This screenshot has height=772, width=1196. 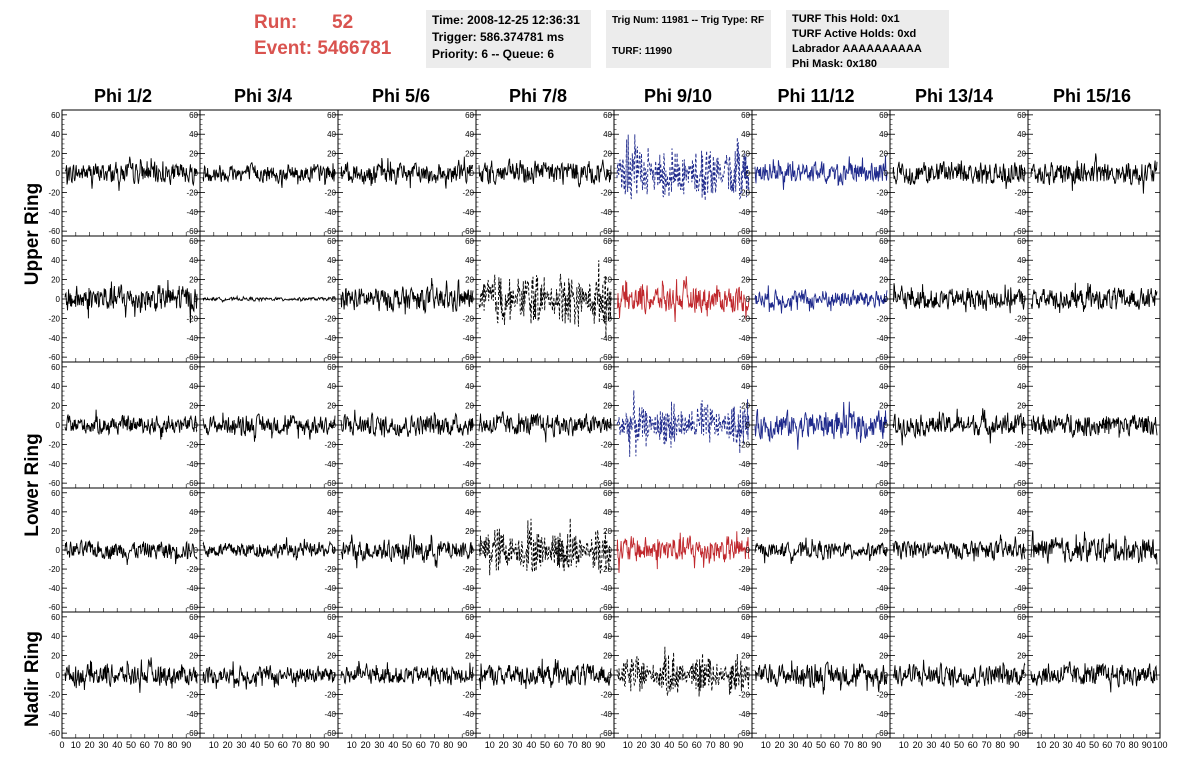 I want to click on panel-r1-c6: -60 -40 -20 0 20 40 60, so click(x=952, y=299).